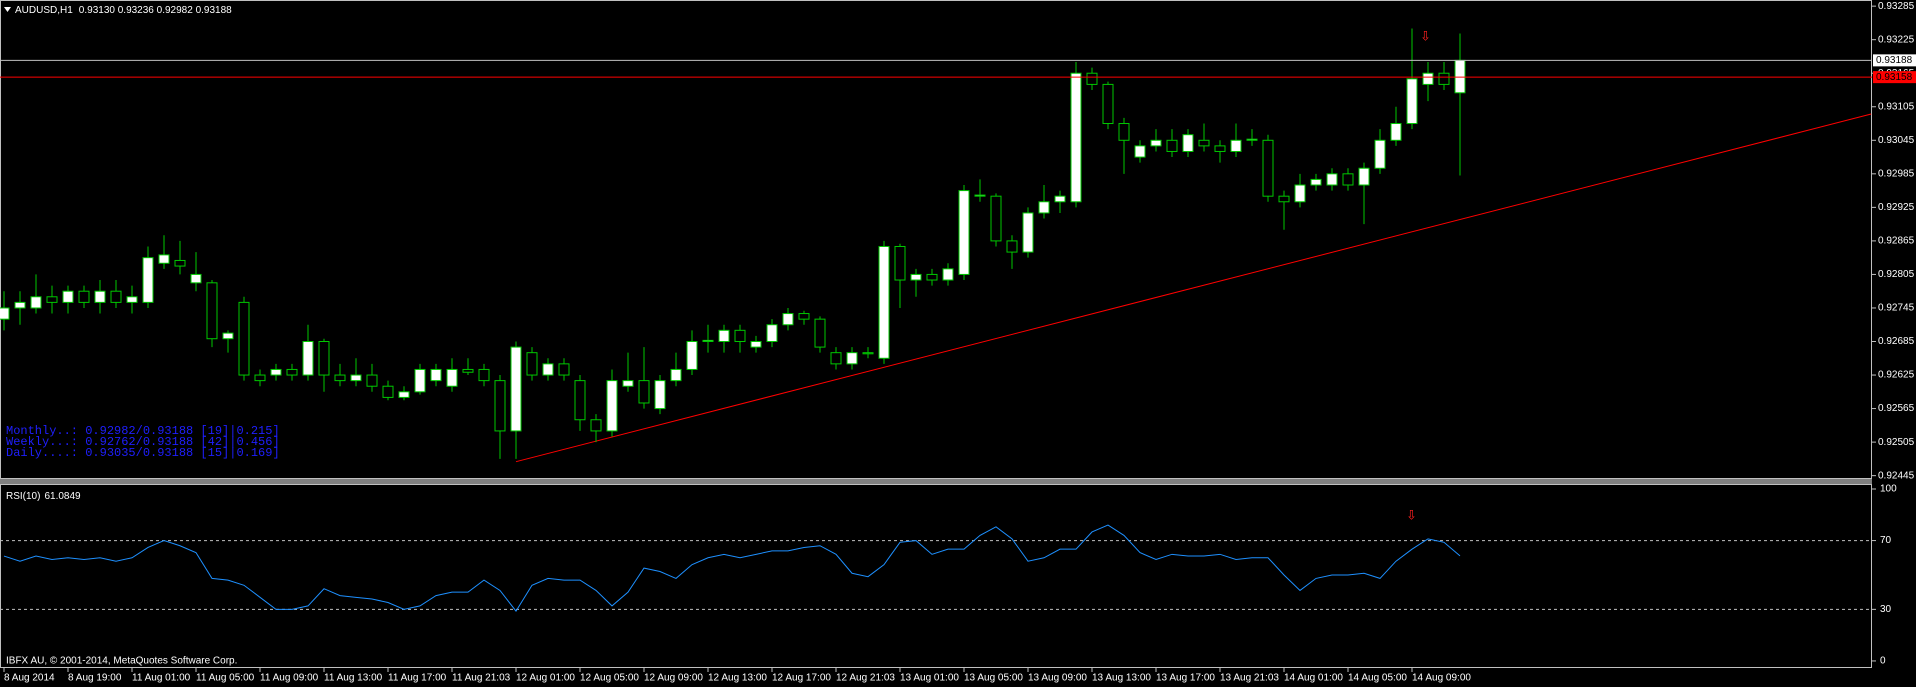 This screenshot has width=1916, height=687. What do you see at coordinates (1896, 308) in the screenshot?
I see `y-tick-label: 0.92745` at bounding box center [1896, 308].